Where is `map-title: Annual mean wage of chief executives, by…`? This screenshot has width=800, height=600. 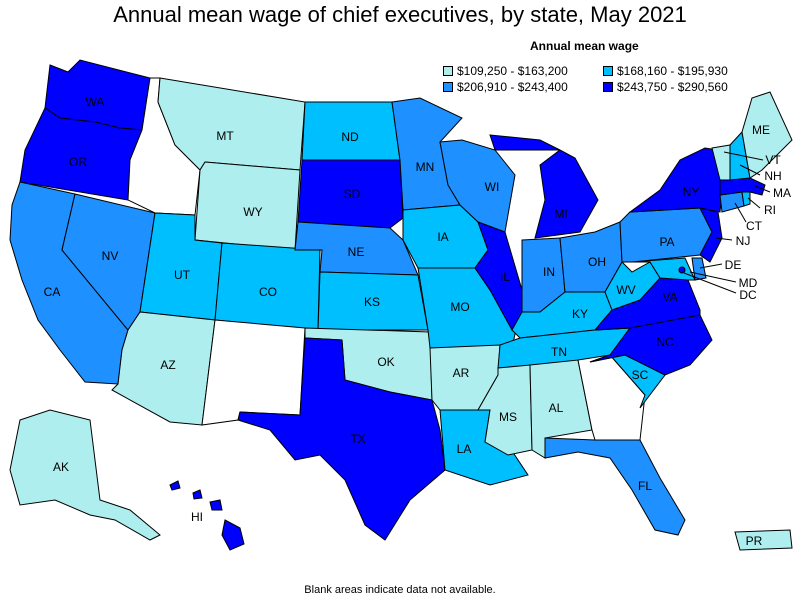
map-title: Annual mean wage of chief executives, by… is located at coordinates (400, 14).